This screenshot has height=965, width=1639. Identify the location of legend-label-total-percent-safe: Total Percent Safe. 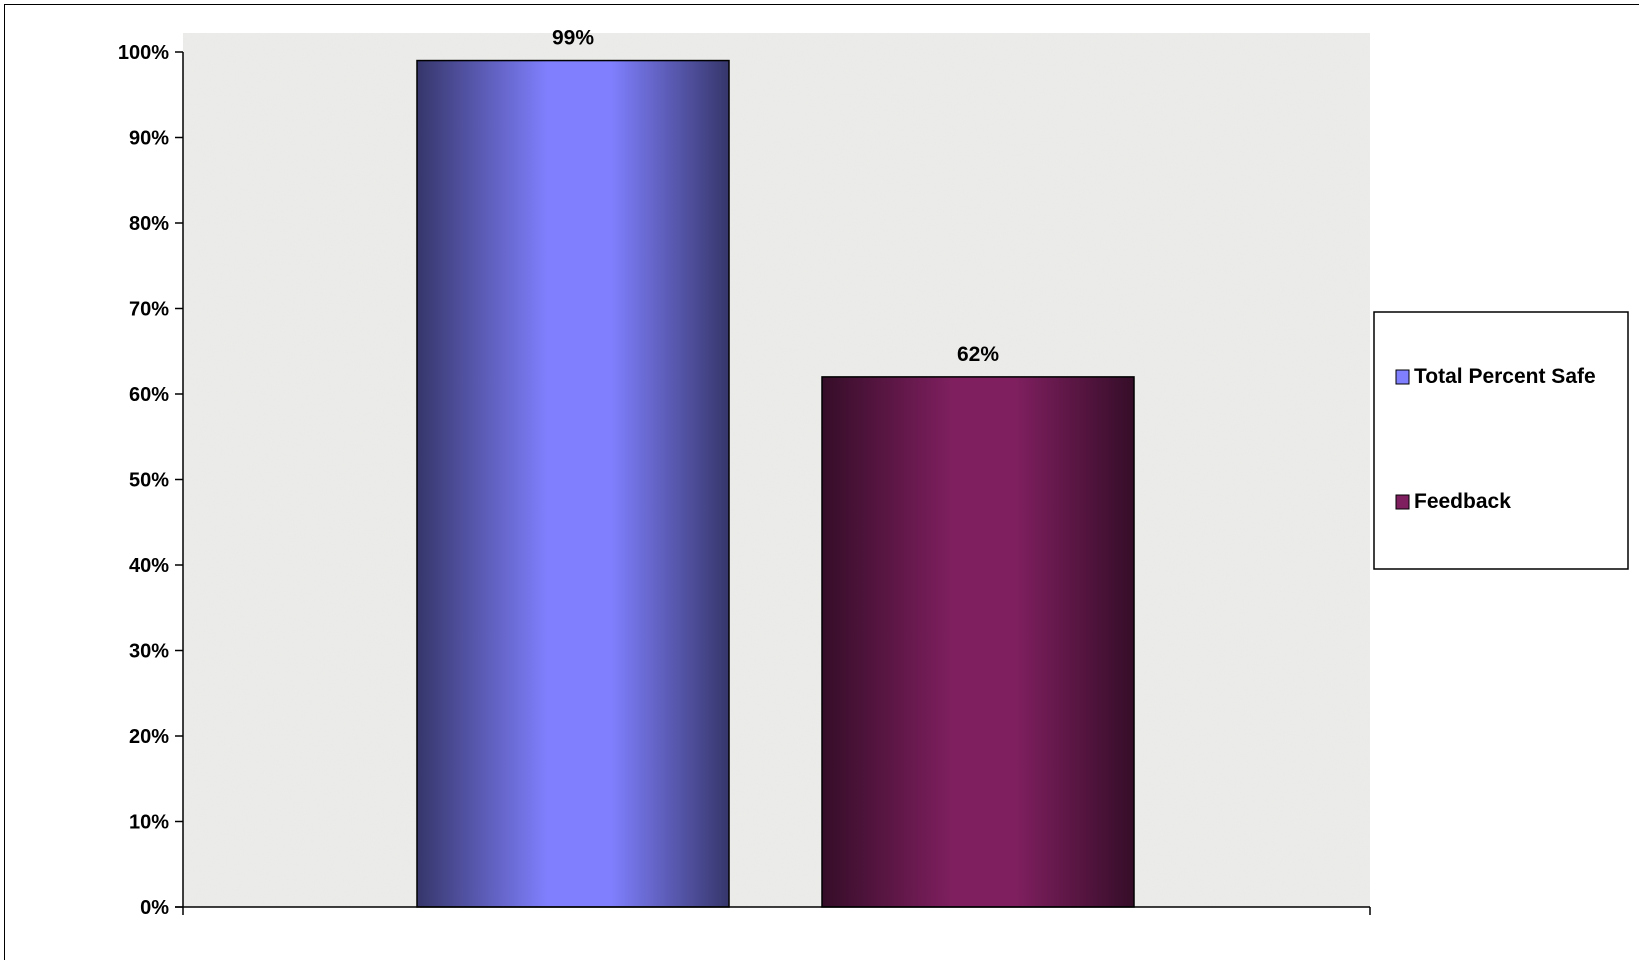
(1505, 376).